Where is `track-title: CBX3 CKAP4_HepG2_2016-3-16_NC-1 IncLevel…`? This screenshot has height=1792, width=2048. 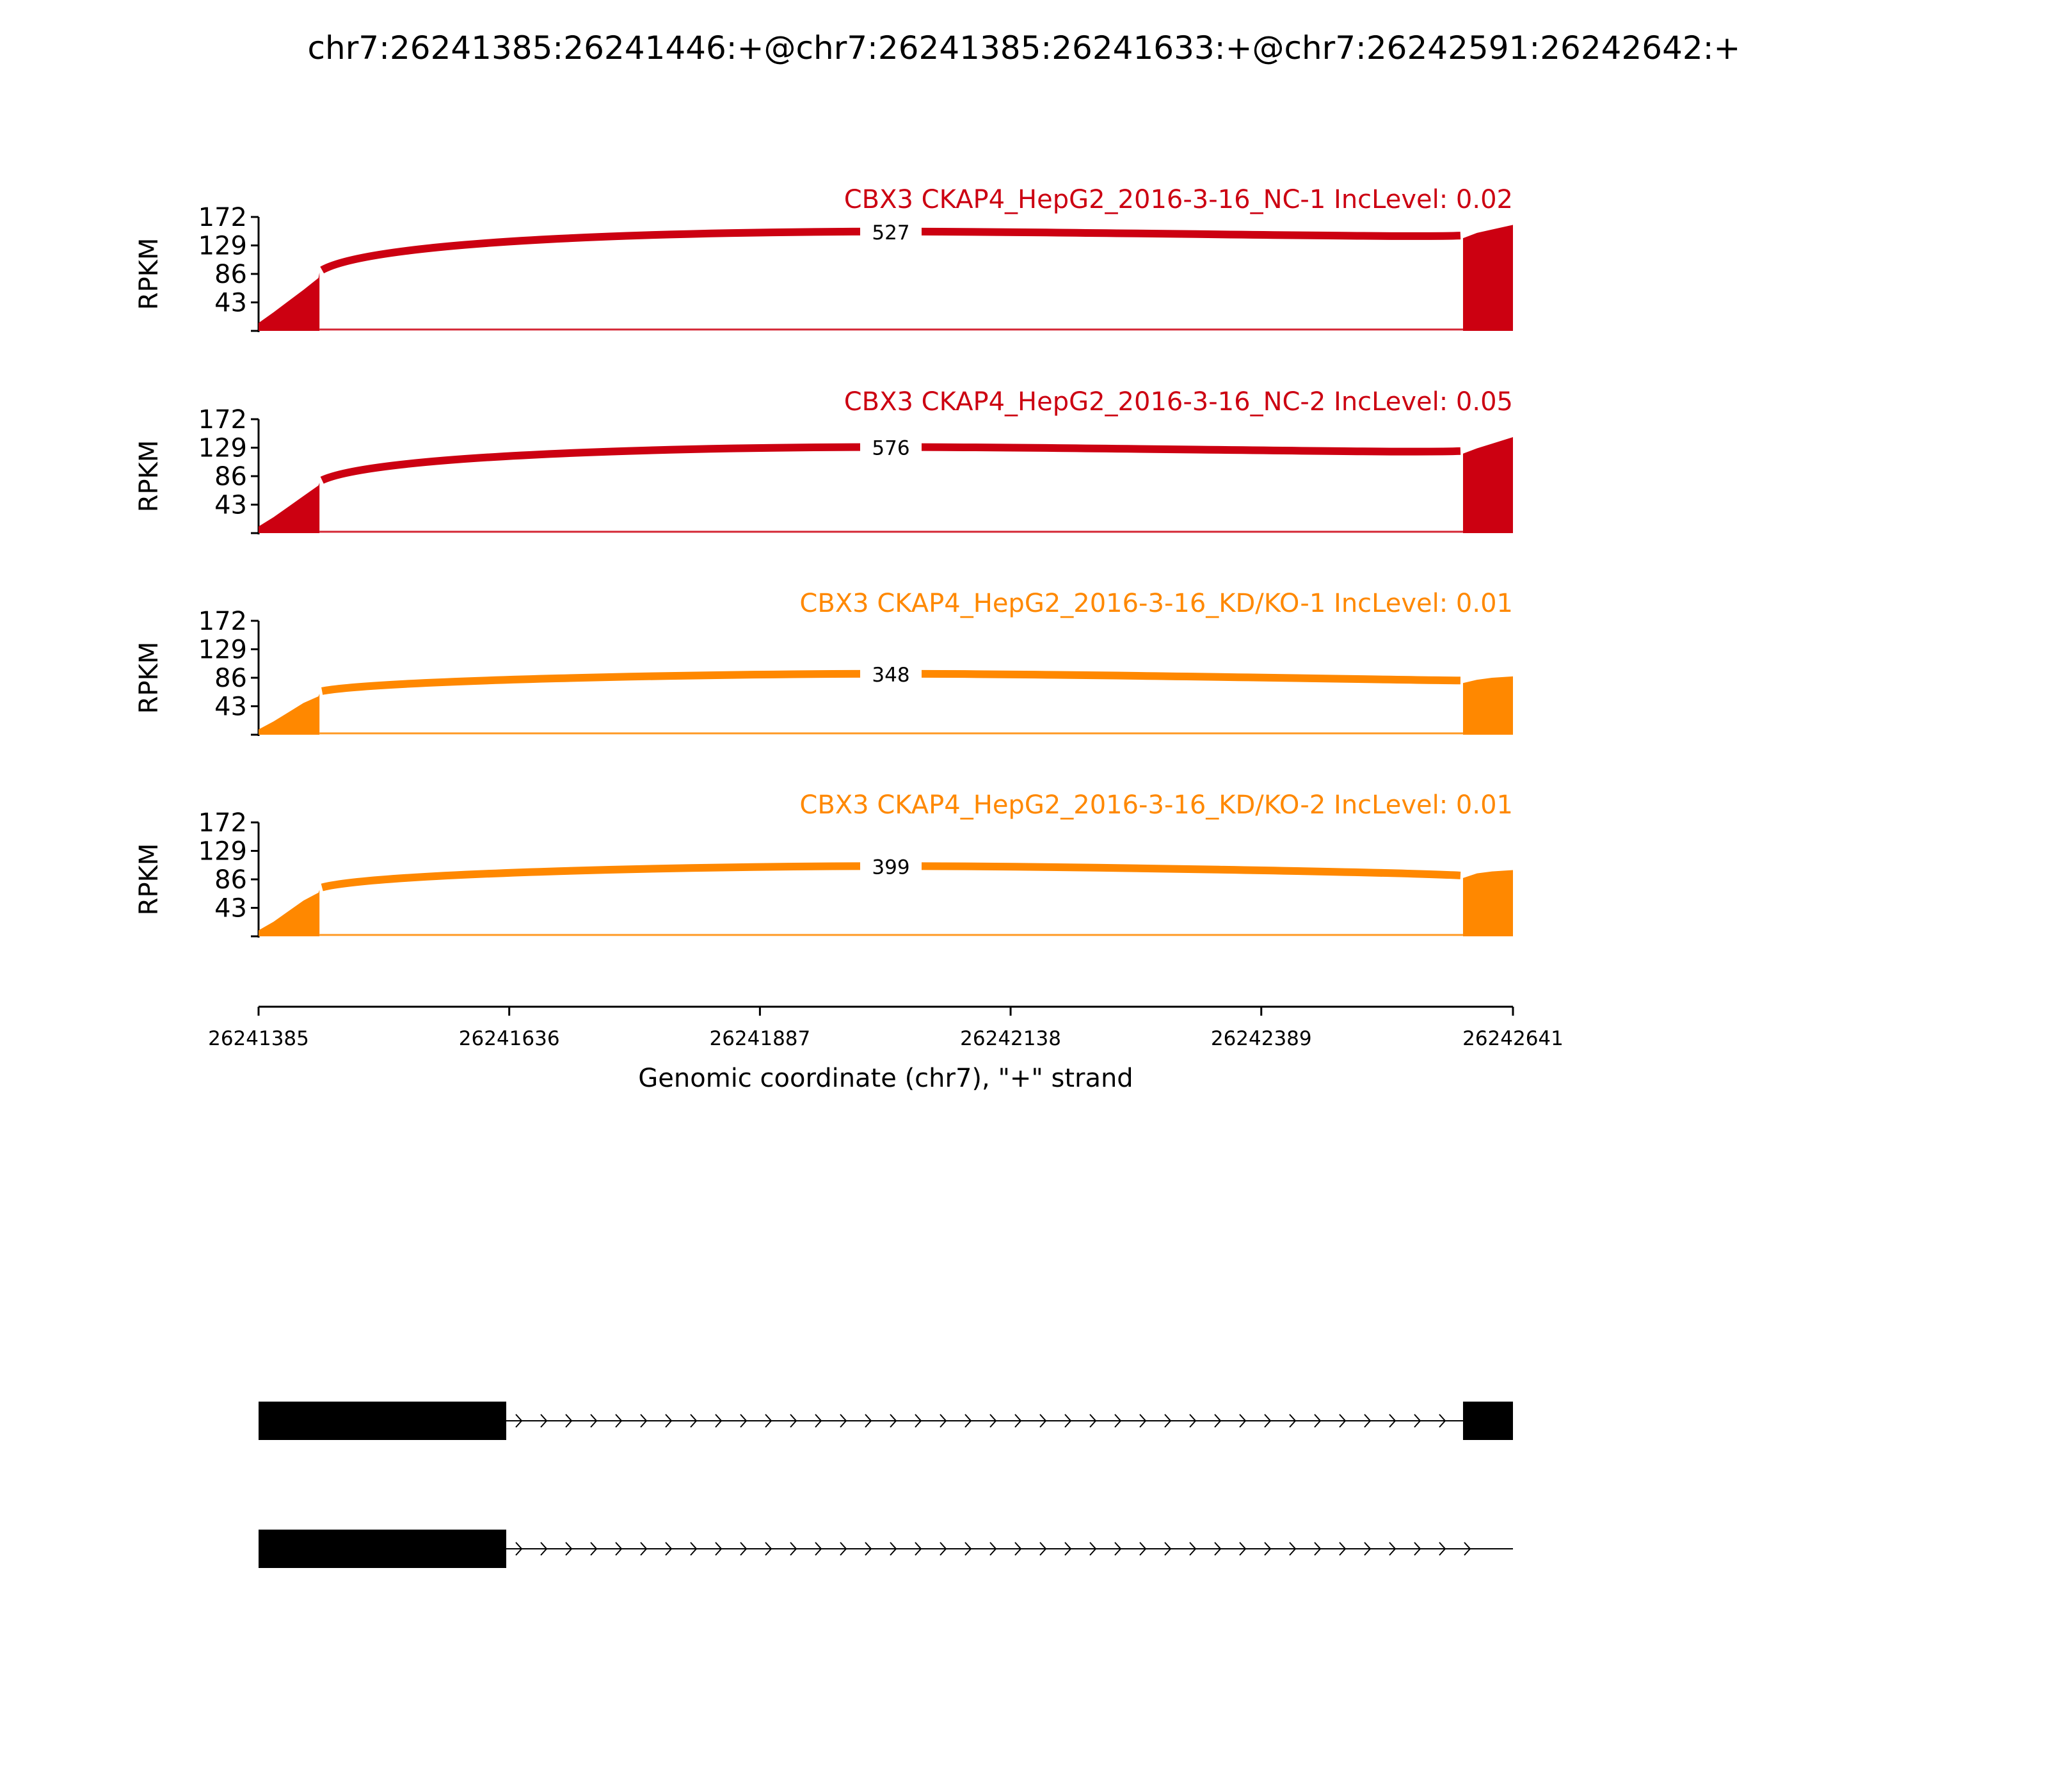
track-title: CBX3 CKAP4_HepG2_2016-3-16_NC-1 IncLevel… is located at coordinates (1178, 199).